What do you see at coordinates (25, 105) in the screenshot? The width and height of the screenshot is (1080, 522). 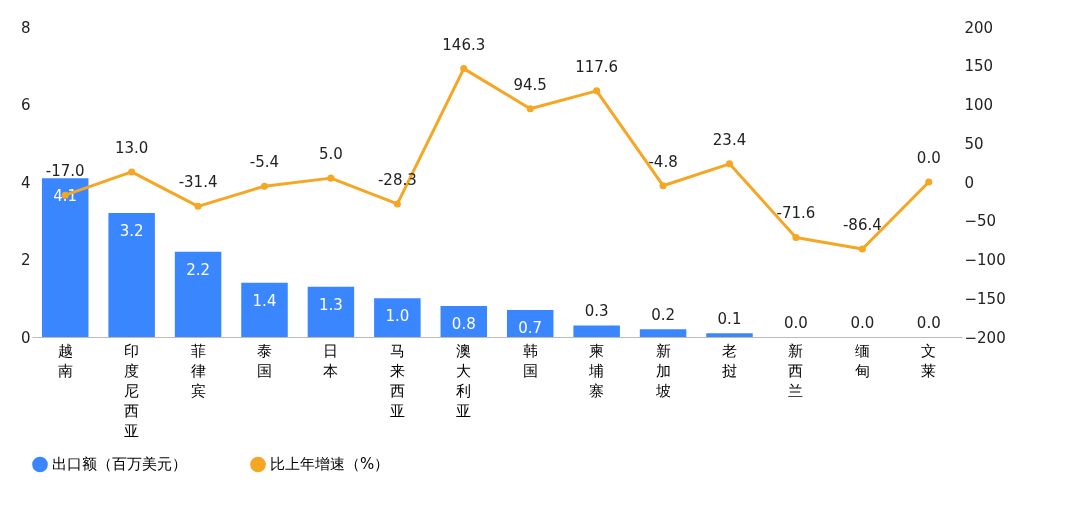 I see `y-tick-label: 6` at bounding box center [25, 105].